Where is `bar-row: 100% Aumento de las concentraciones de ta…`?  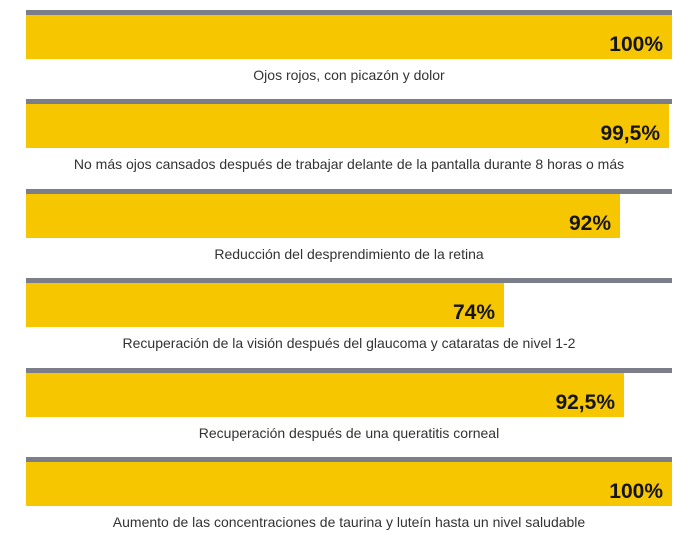 bar-row: 100% Aumento de las concentraciones de ta… is located at coordinates (349, 497).